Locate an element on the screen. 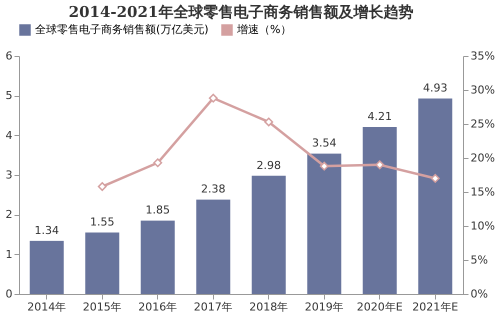 This screenshot has width=500, height=317. data-label: 4.21 is located at coordinates (380, 117).